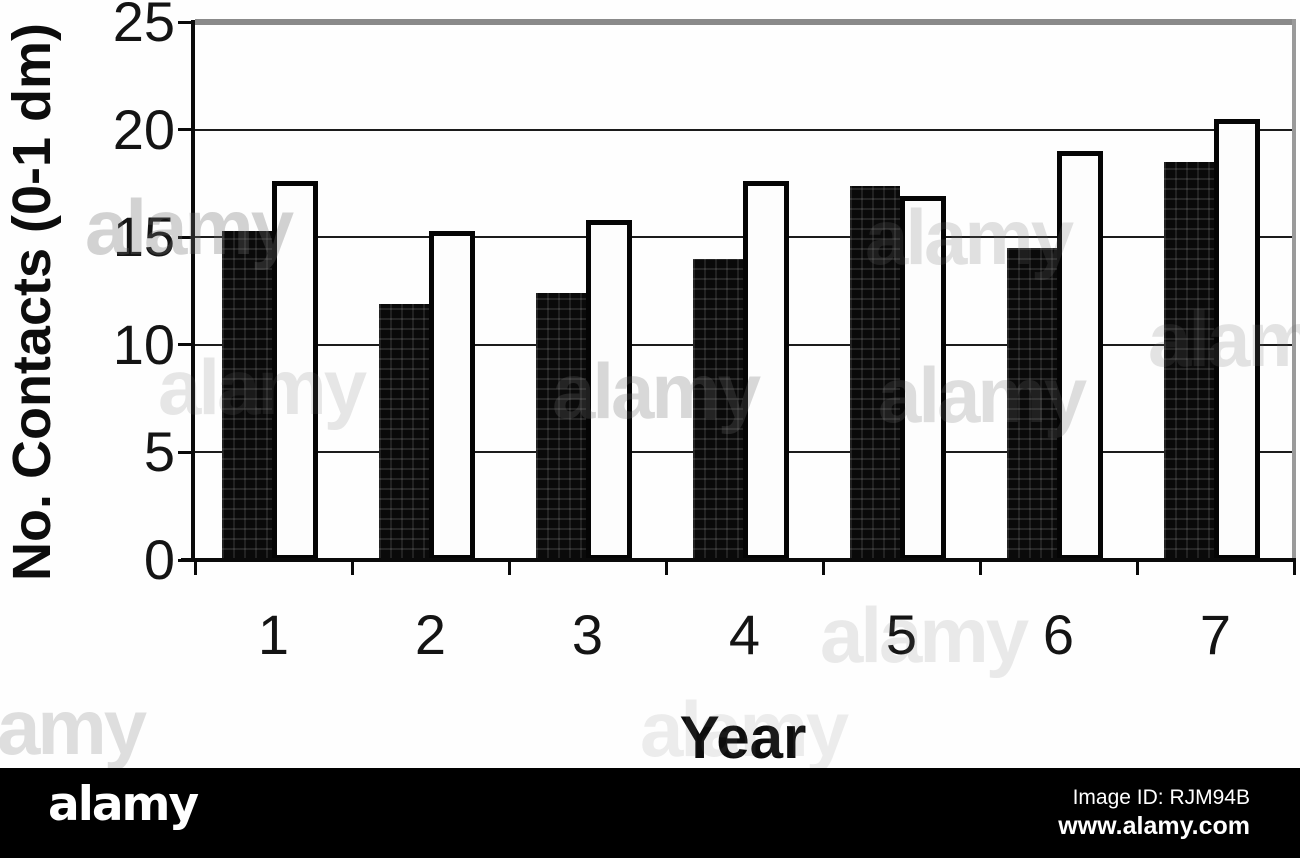  Describe the element at coordinates (1215, 634) in the screenshot. I see `x-tick-label-7: 7` at that location.